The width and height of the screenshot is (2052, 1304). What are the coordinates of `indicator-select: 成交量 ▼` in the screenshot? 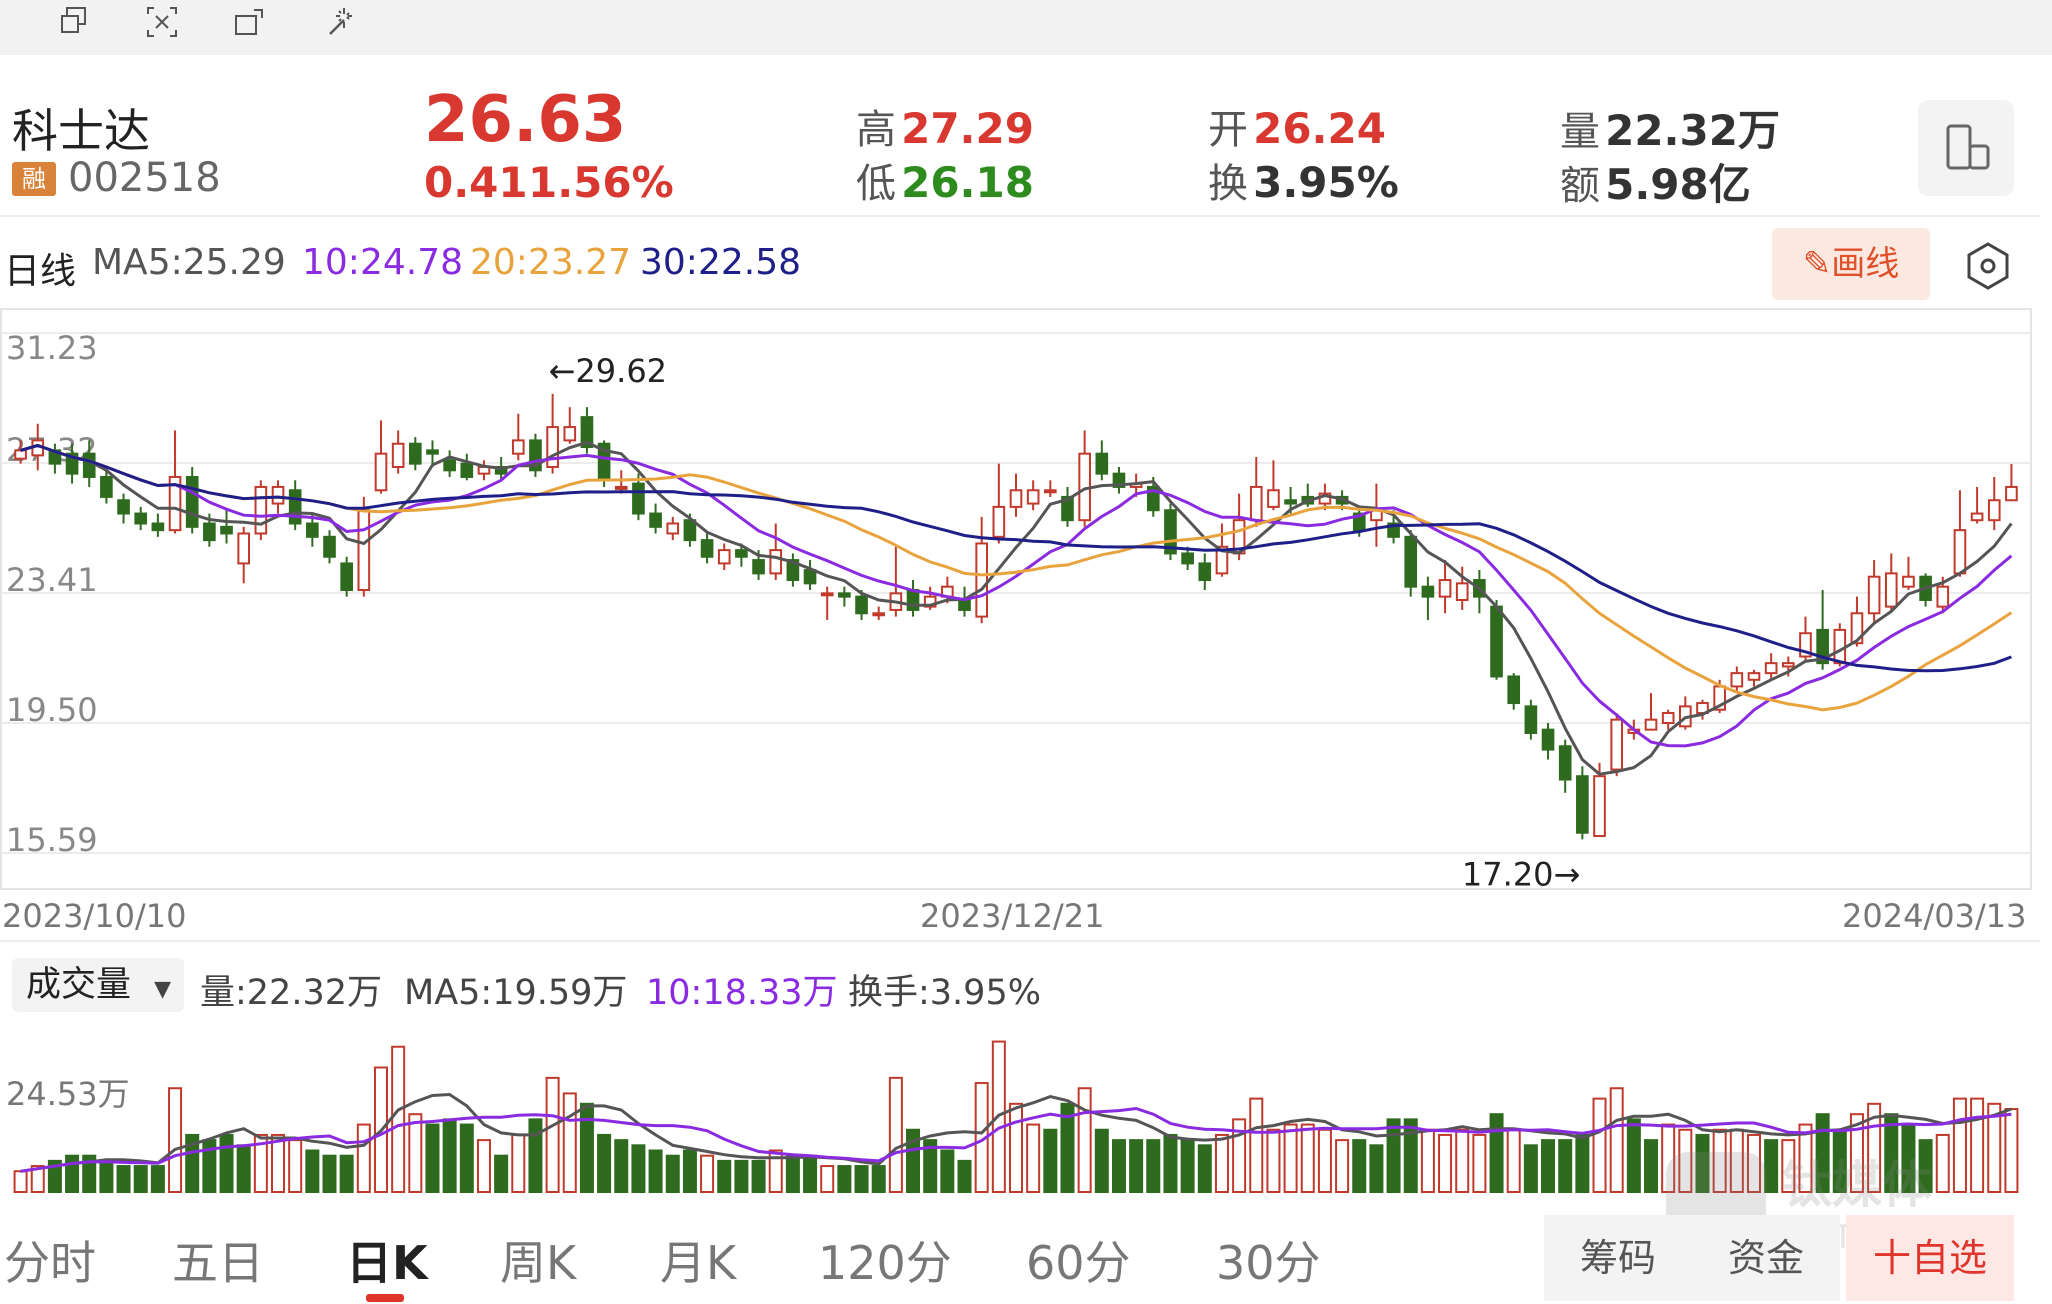 It's located at (98, 985).